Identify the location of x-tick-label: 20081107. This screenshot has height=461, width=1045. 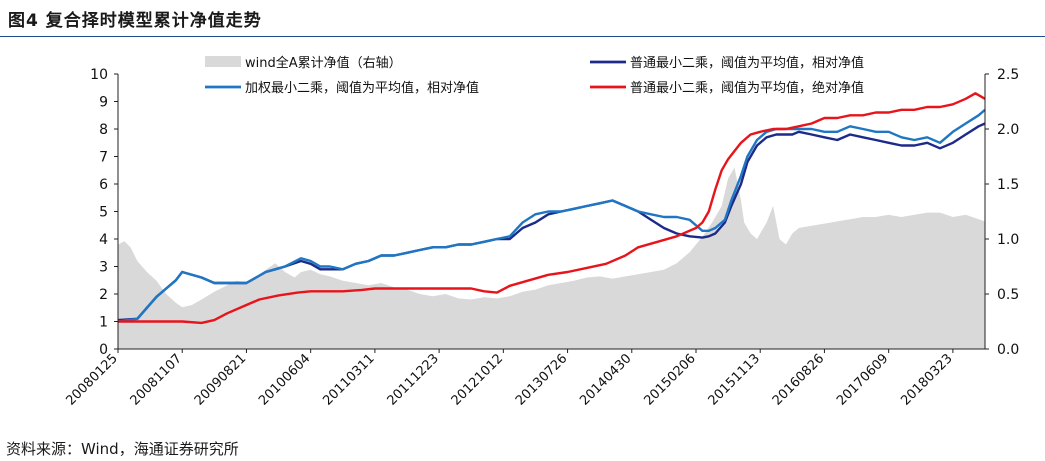
(156, 379).